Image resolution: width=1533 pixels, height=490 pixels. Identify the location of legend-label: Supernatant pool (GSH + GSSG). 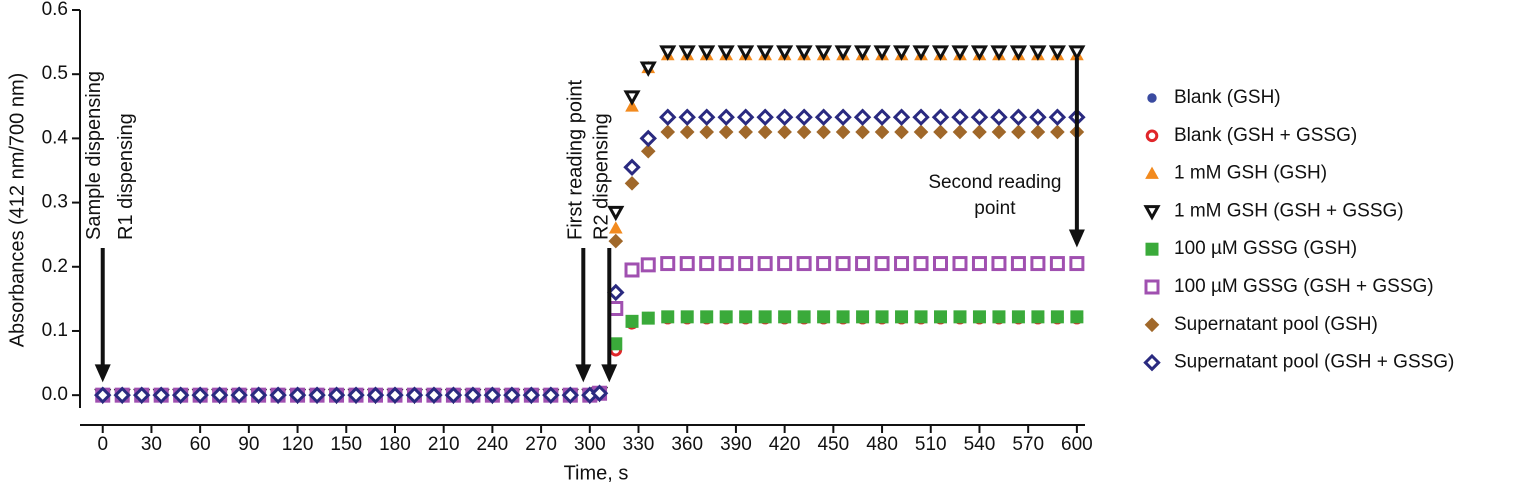
(1314, 362).